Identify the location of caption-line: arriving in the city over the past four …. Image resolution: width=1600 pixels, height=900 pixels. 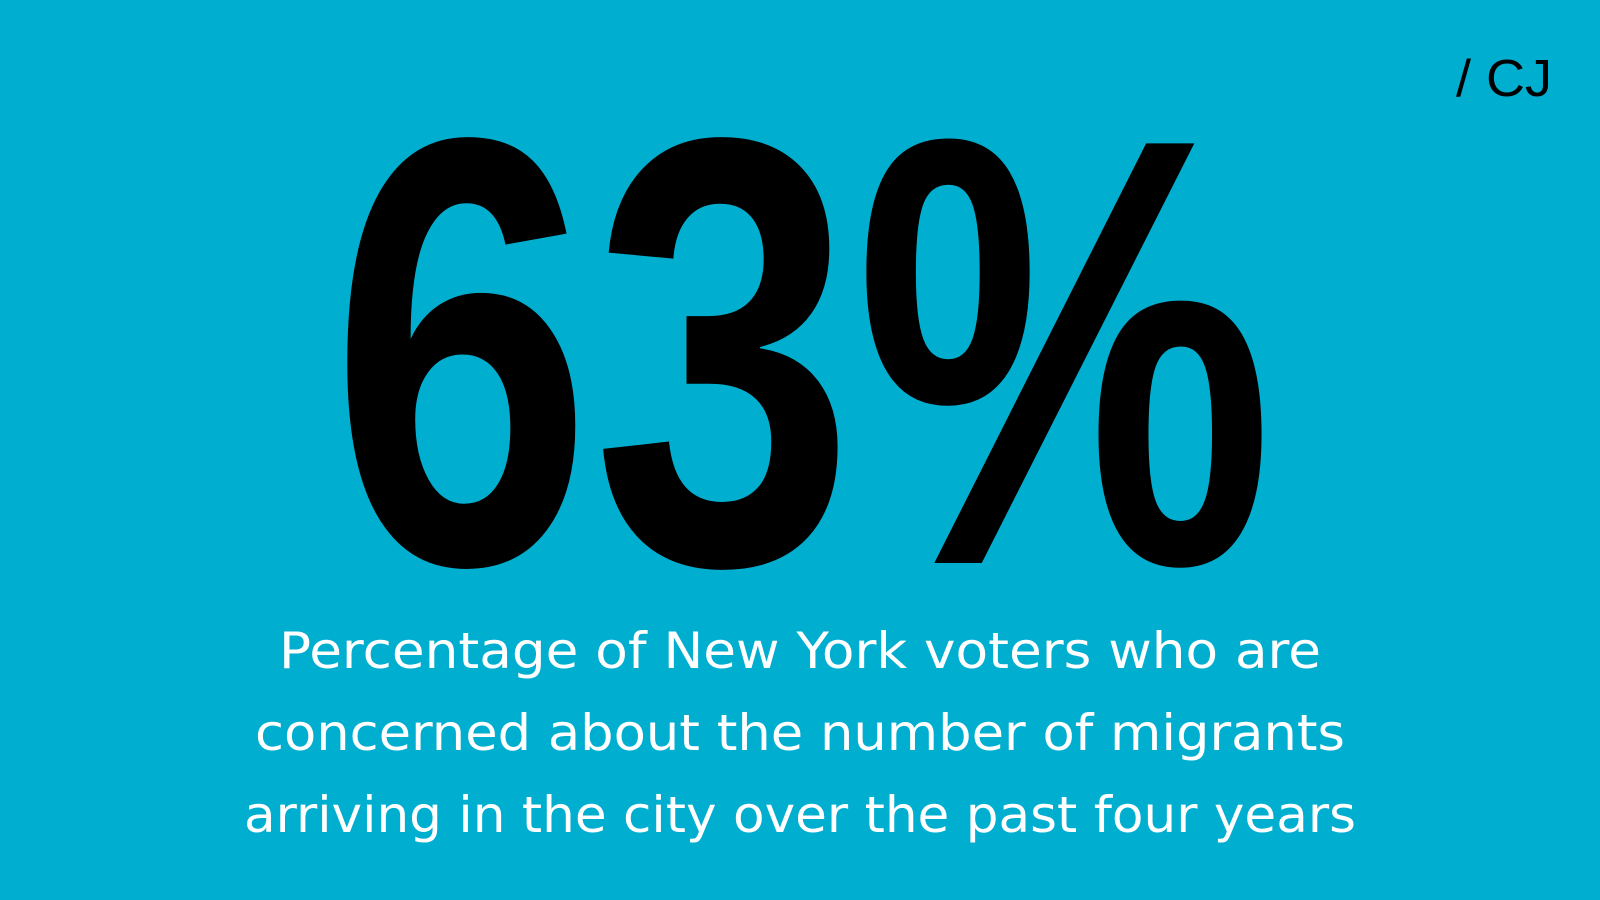
(800, 815).